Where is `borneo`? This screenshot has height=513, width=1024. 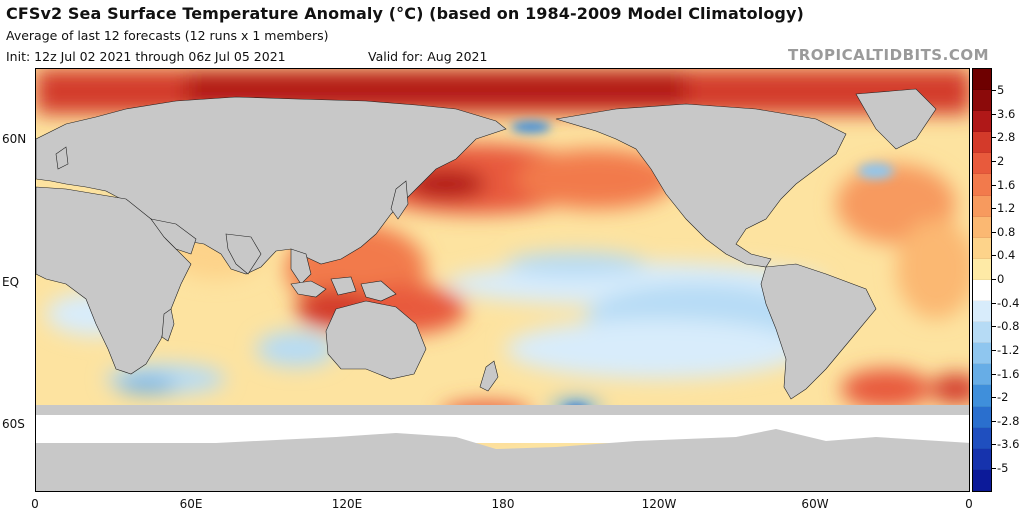
borneo is located at coordinates (343, 286).